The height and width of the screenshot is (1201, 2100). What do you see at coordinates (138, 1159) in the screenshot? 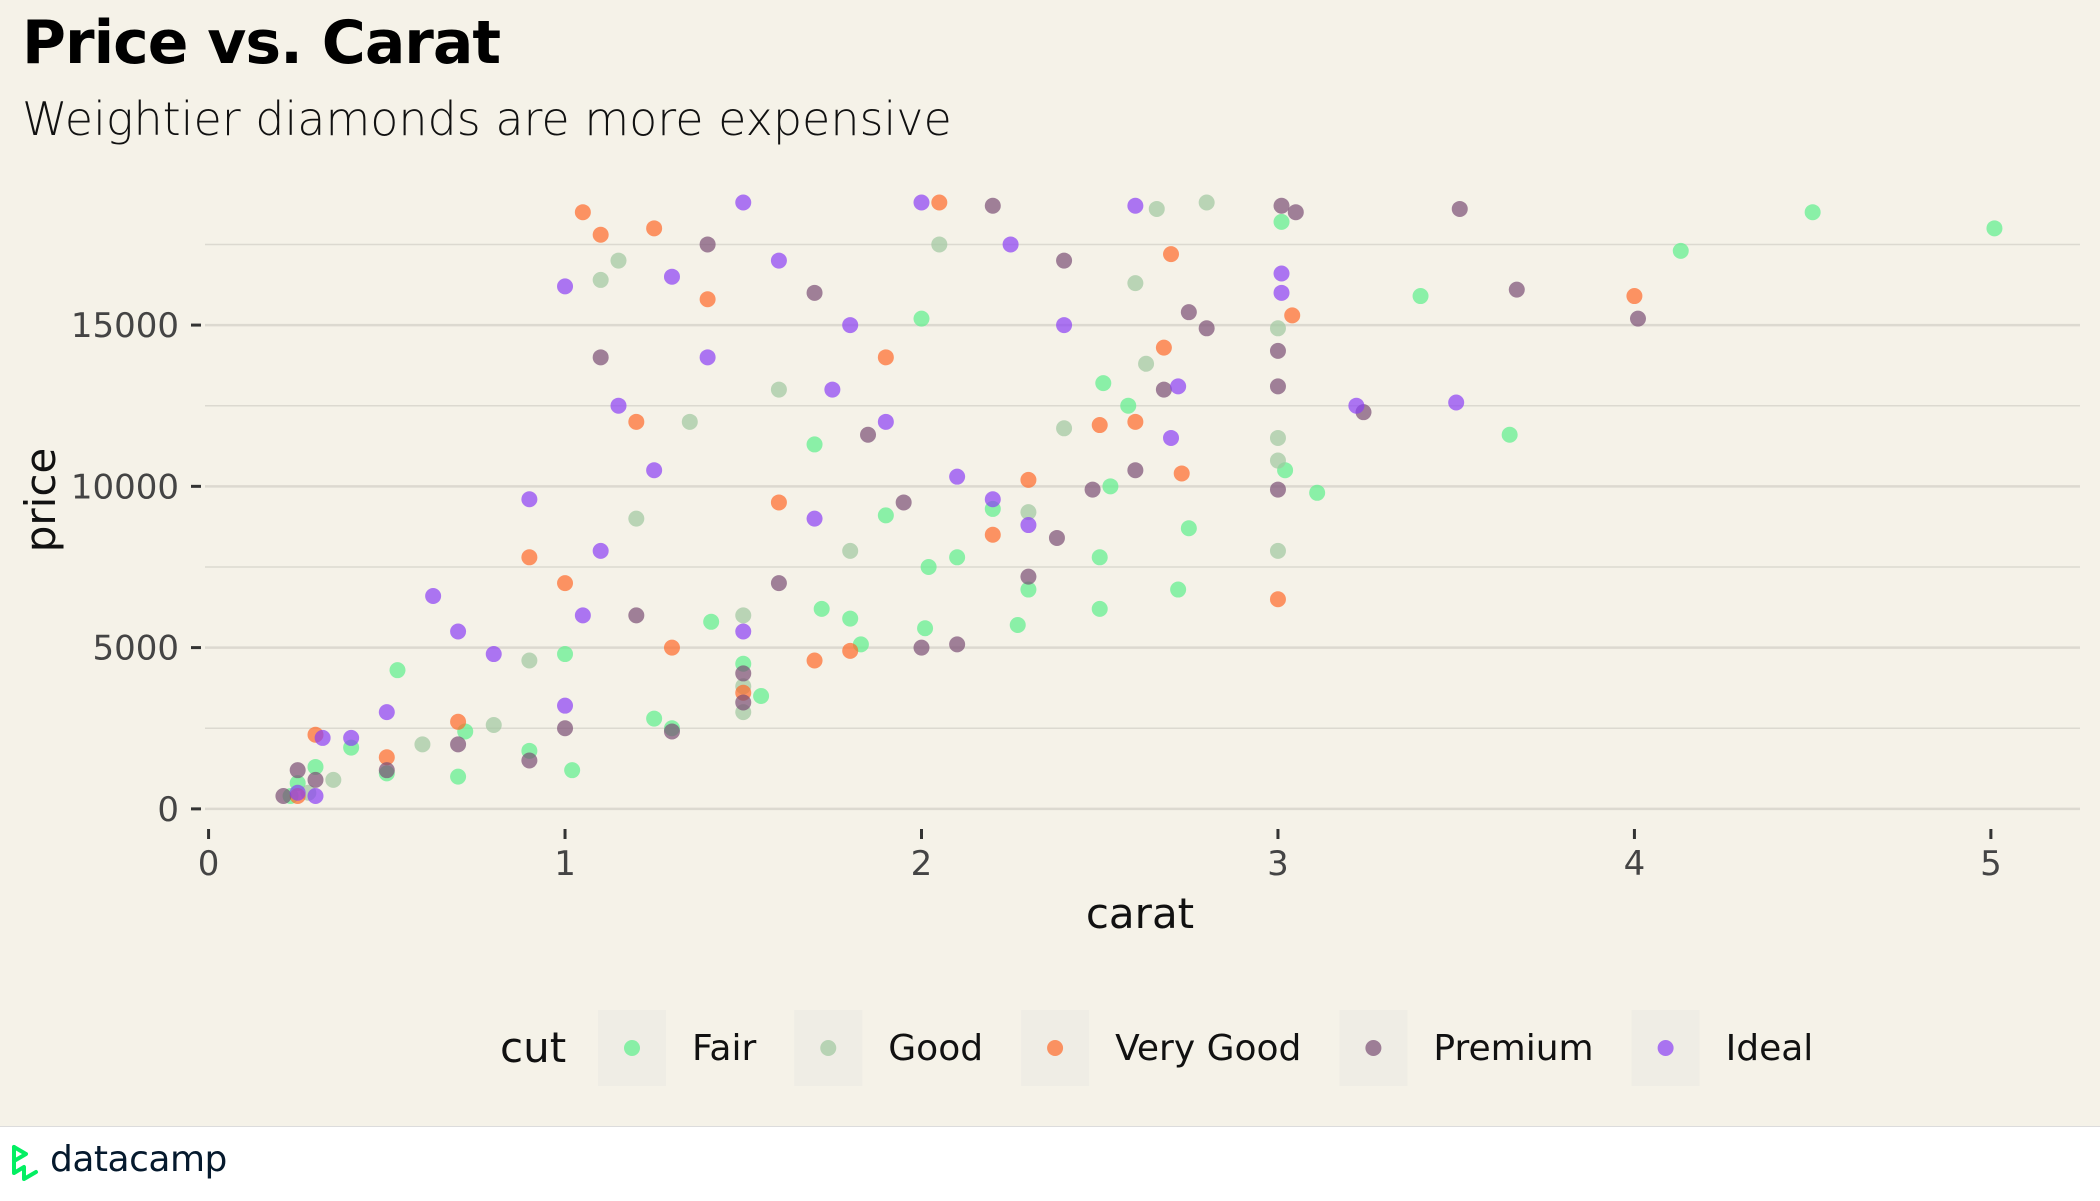
I see `footer-logo-text: datacamp` at bounding box center [138, 1159].